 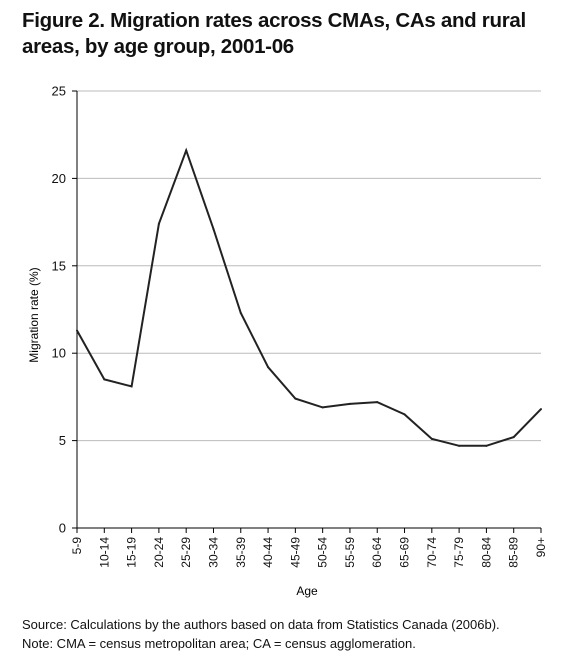 What do you see at coordinates (64, 310) in the screenshot?
I see `y-axis-ticks: 0 5 10 15 20 25` at bounding box center [64, 310].